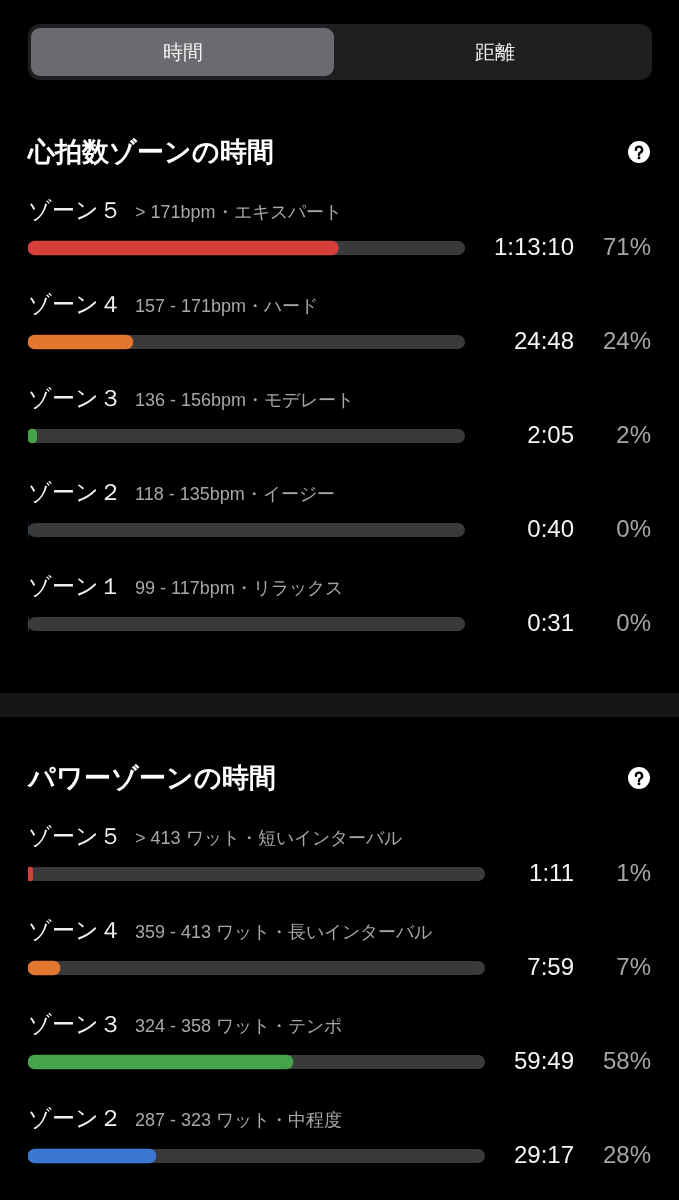 The width and height of the screenshot is (679, 1200). What do you see at coordinates (551, 872) in the screenshot?
I see `text: 1:11` at bounding box center [551, 872].